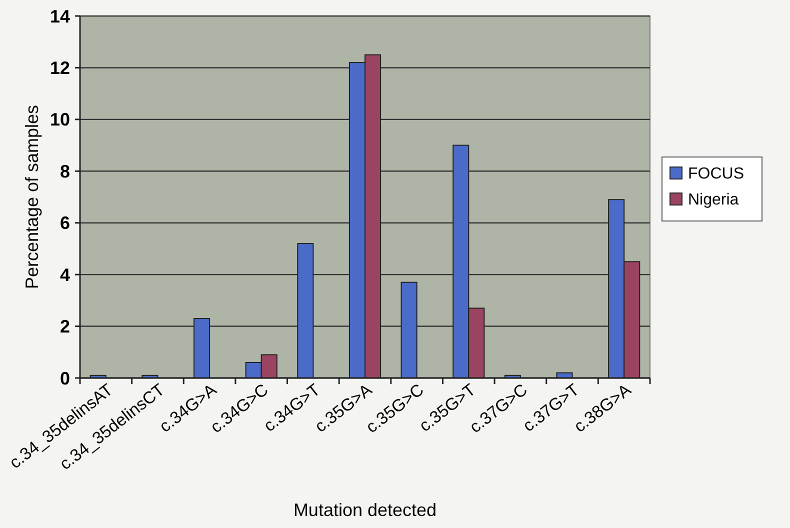 The height and width of the screenshot is (528, 790). I want to click on y-tick-label: 4, so click(65, 274).